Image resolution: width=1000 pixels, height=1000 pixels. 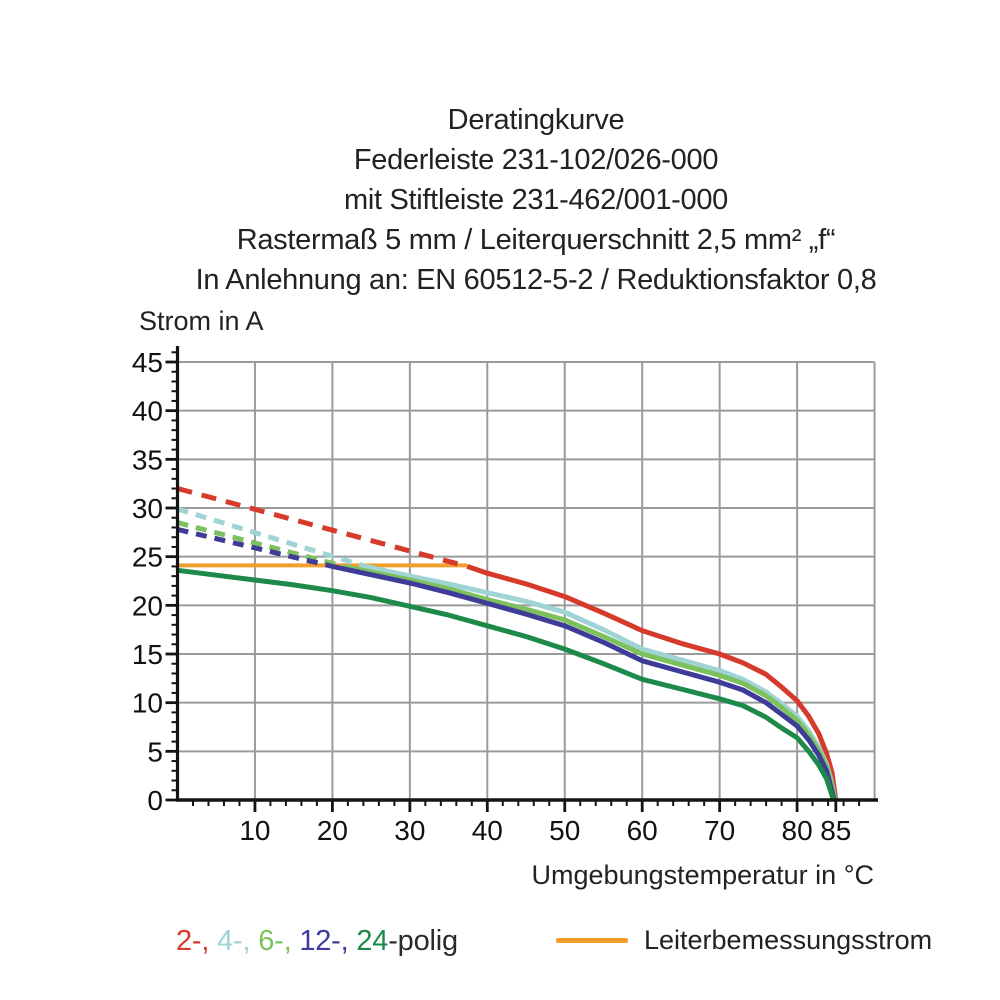 I want to click on y-axis-title: Strom in A, so click(x=201, y=321).